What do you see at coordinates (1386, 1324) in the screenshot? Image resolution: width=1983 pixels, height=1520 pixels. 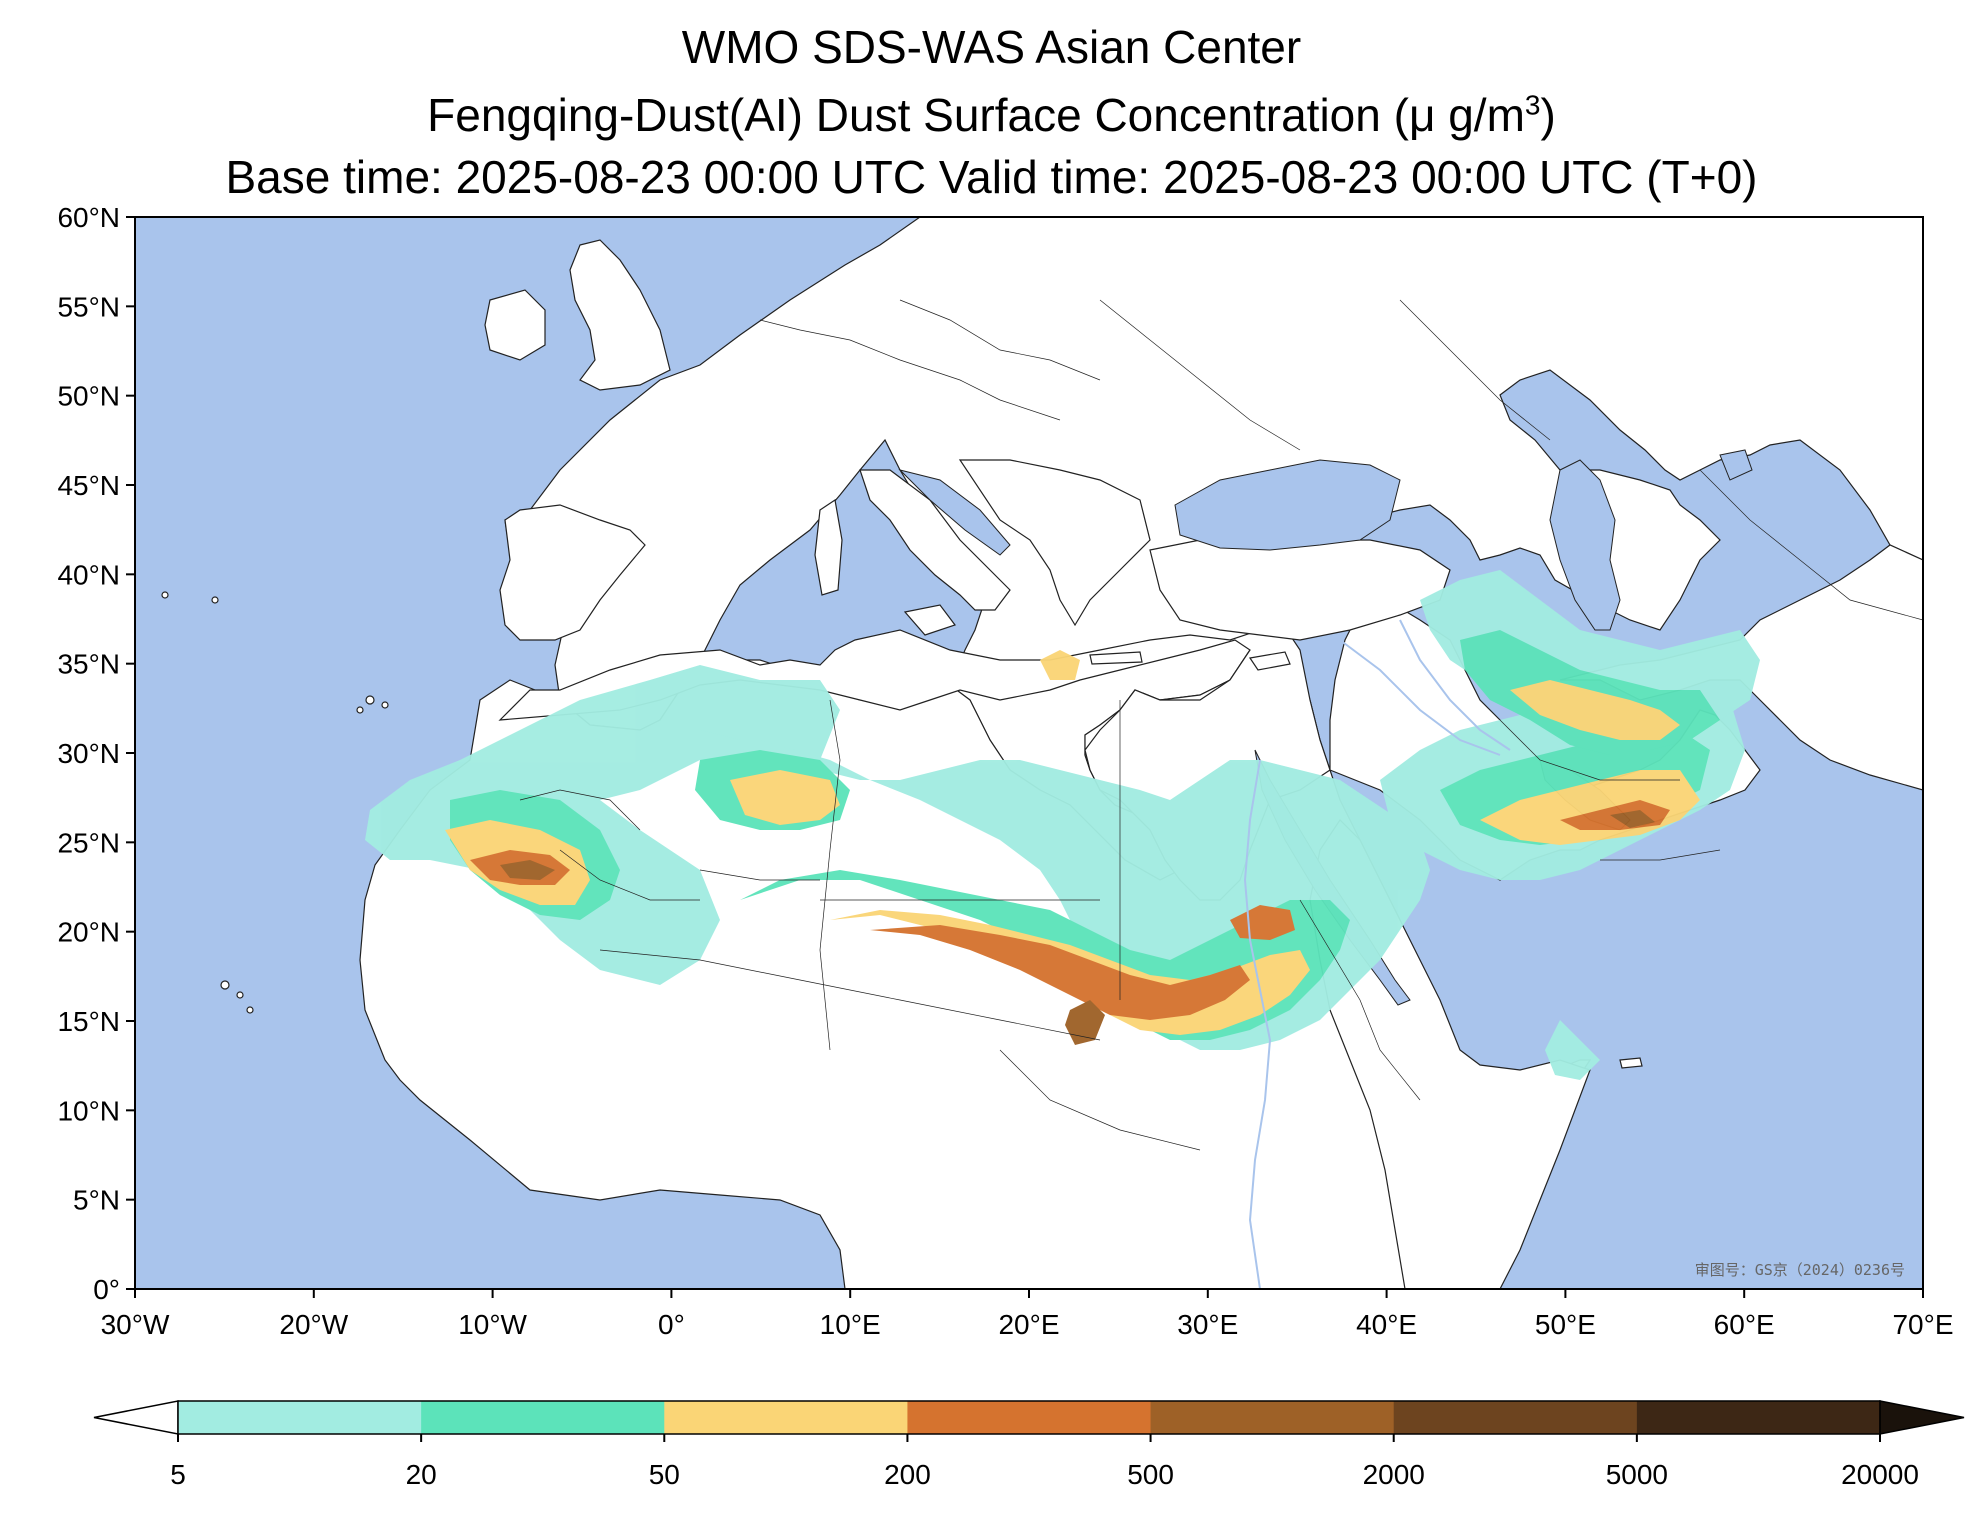 I see `longitude-tick-label: 40°E` at bounding box center [1386, 1324].